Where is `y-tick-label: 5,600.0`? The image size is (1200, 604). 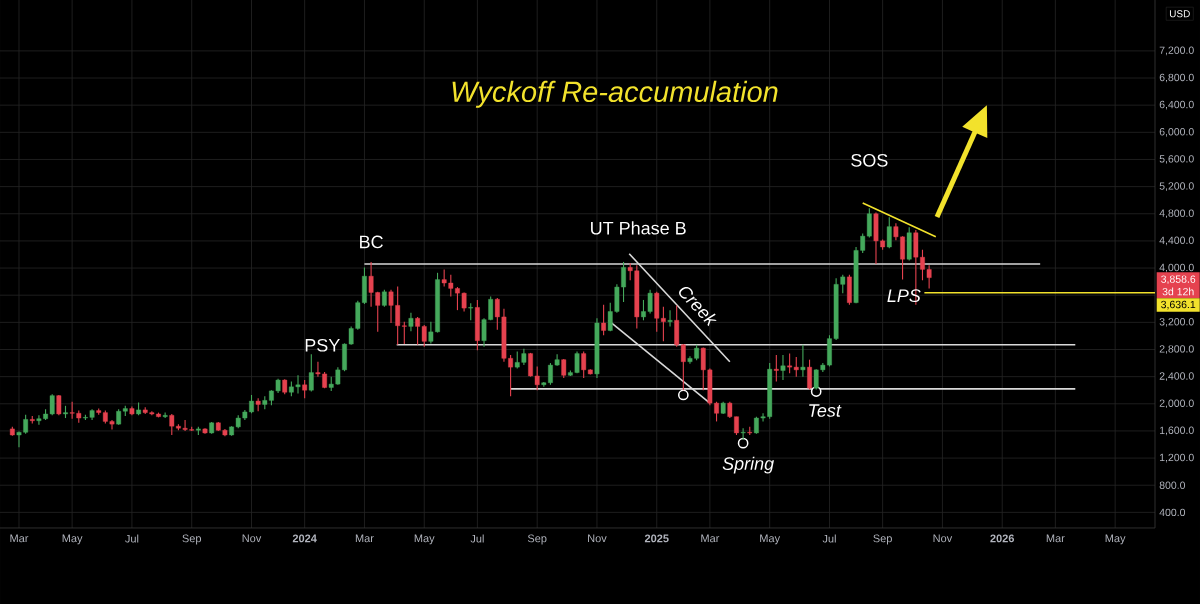
y-tick-label: 5,600.0 is located at coordinates (1176, 159).